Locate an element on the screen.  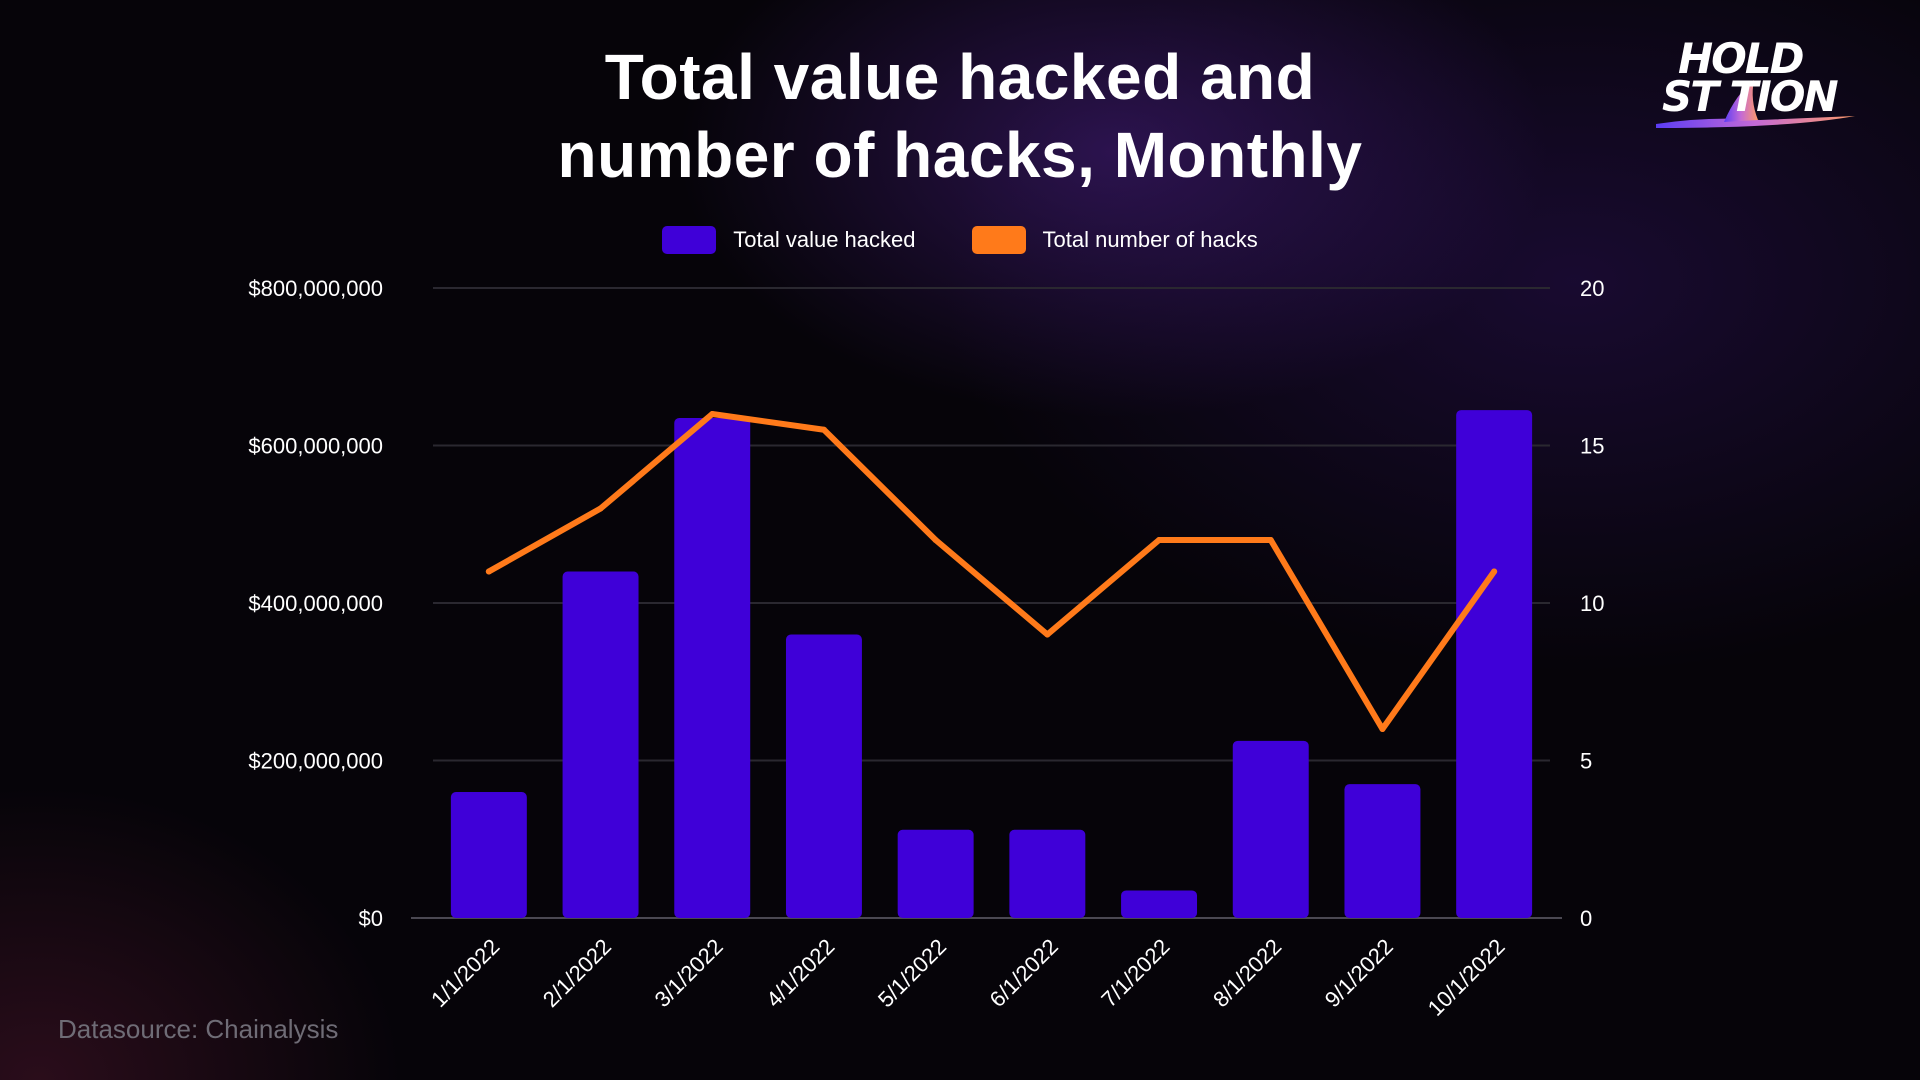
hacks-count-point-3/1/2022 is located at coordinates (712, 414).